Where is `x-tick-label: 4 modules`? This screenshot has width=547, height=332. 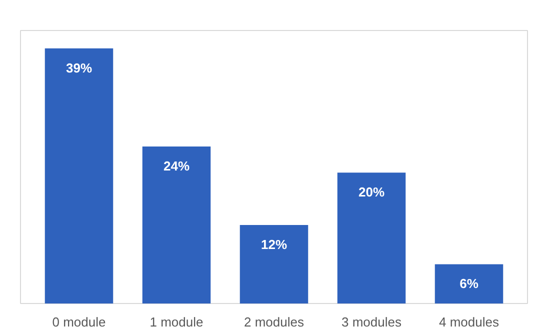
x-tick-label: 4 modules is located at coordinates (469, 322).